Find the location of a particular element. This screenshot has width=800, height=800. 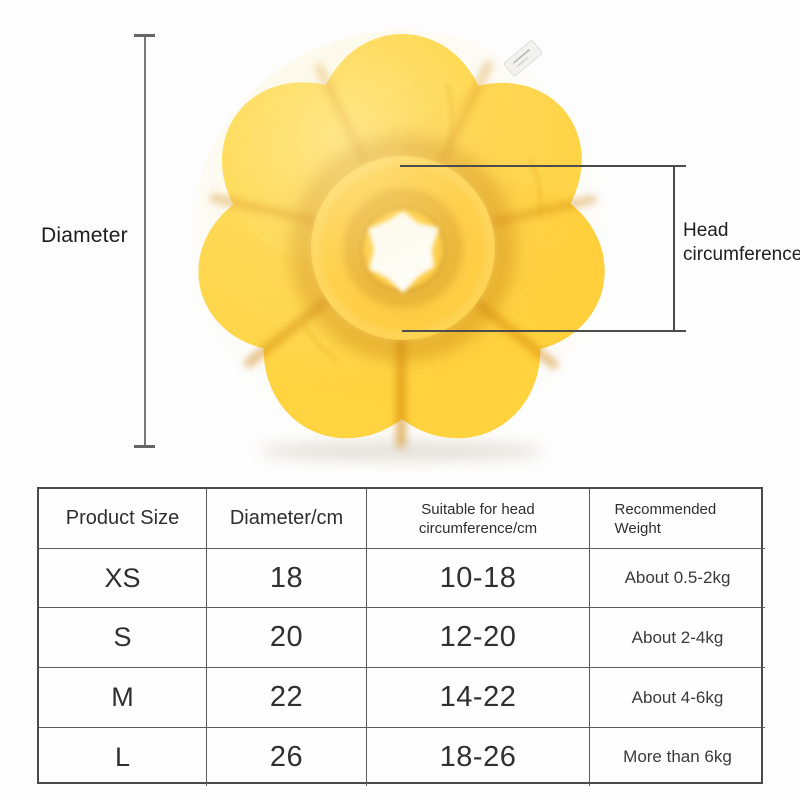

col-header-diameter: Diameter/cm is located at coordinates (287, 519).